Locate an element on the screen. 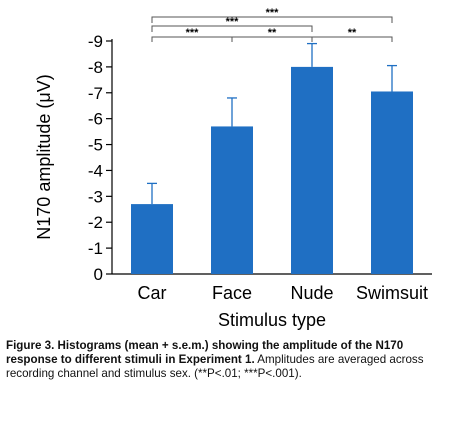 This screenshot has width=450, height=423. y-tick-label: -1 is located at coordinates (95, 248).